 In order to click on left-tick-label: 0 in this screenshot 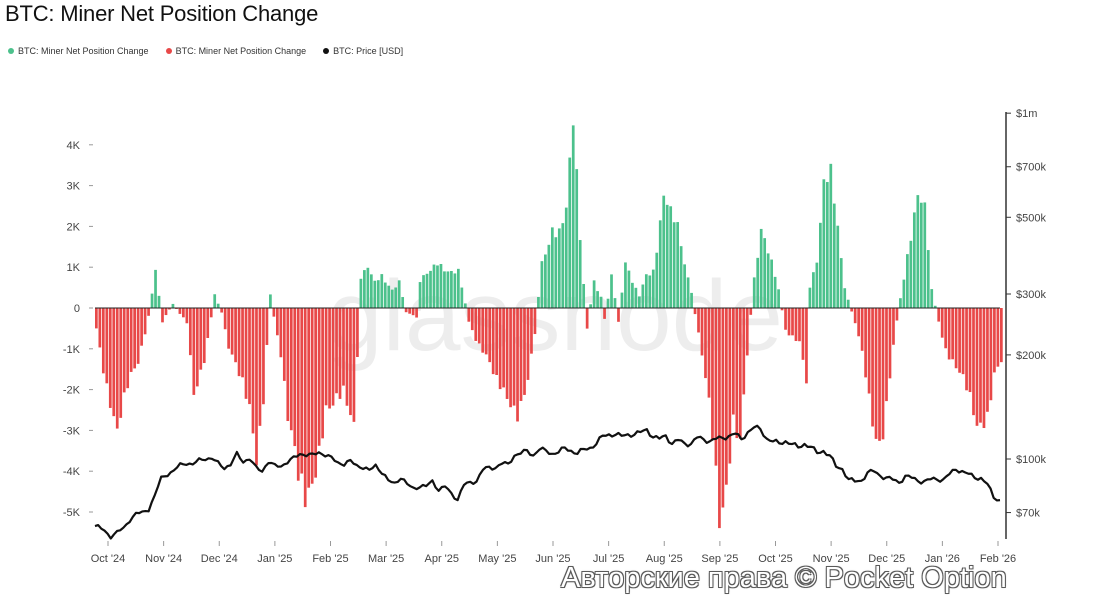, I will do `click(77, 309)`.